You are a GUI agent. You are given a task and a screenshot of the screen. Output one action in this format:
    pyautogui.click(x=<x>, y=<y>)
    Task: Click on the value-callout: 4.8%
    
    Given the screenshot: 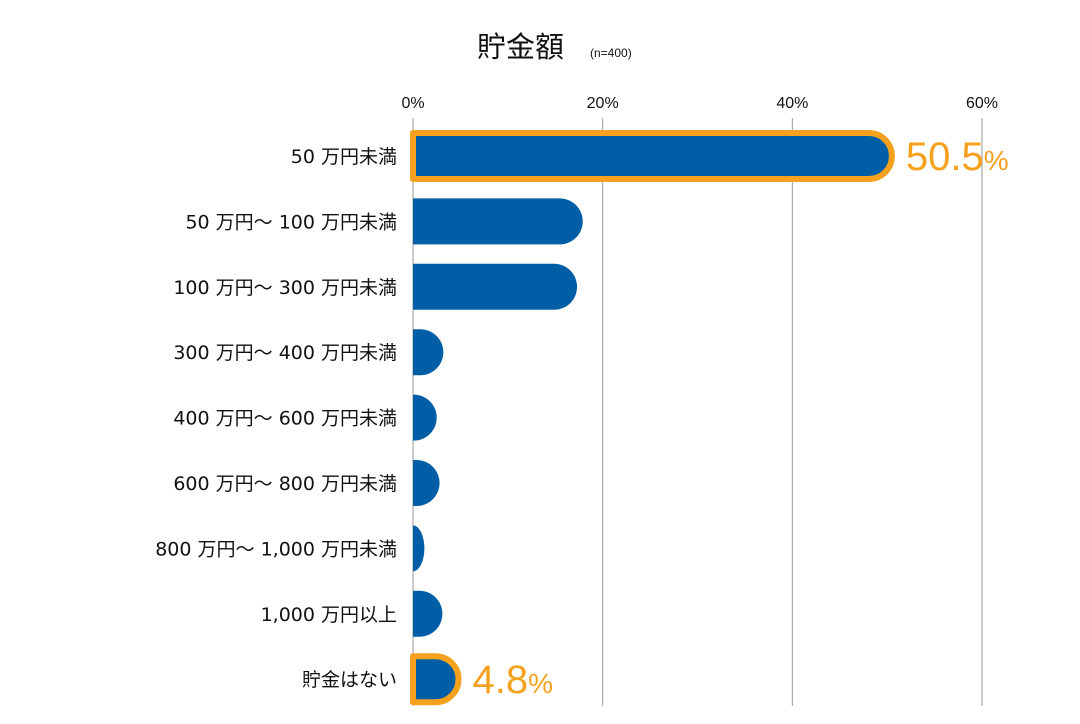 What is the action you would take?
    pyautogui.click(x=513, y=680)
    